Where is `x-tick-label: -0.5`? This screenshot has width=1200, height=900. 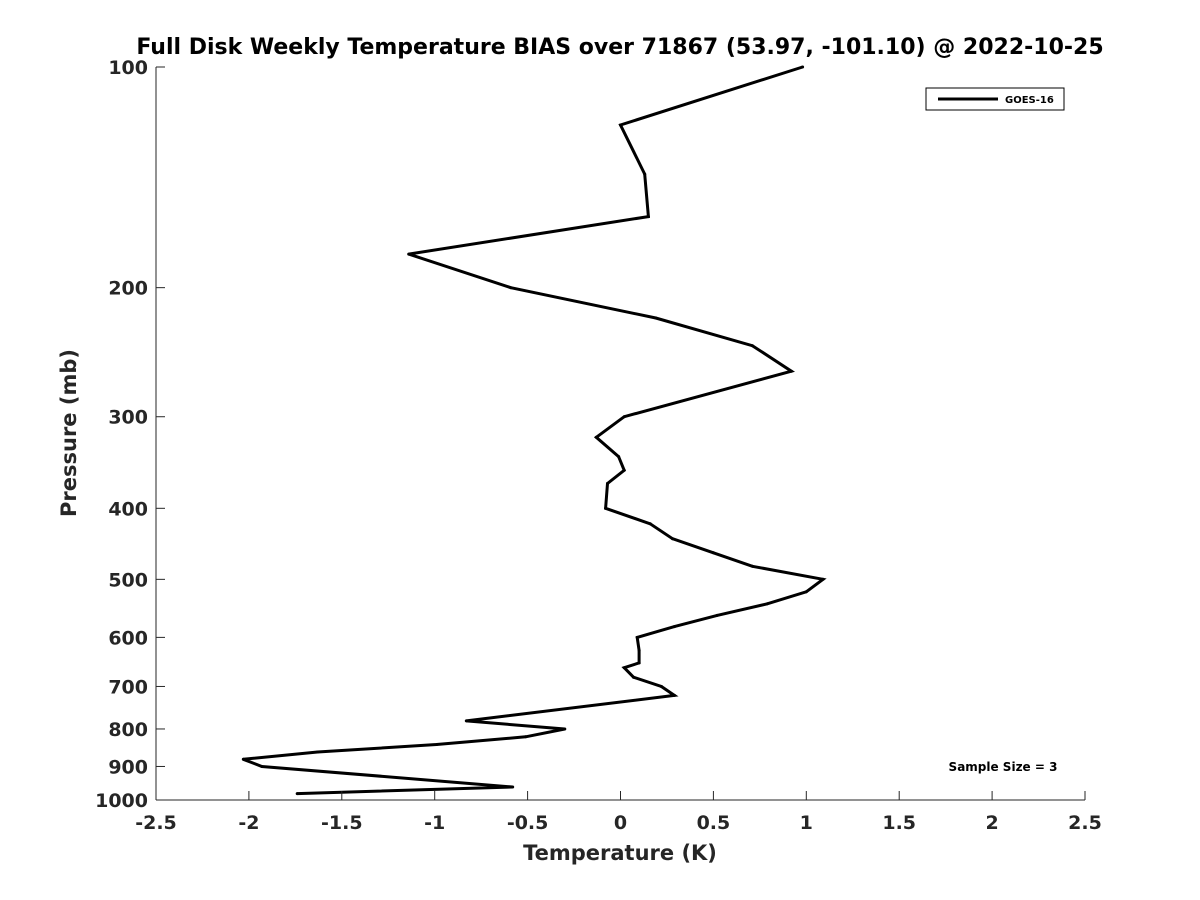 x-tick-label: -0.5 is located at coordinates (528, 823).